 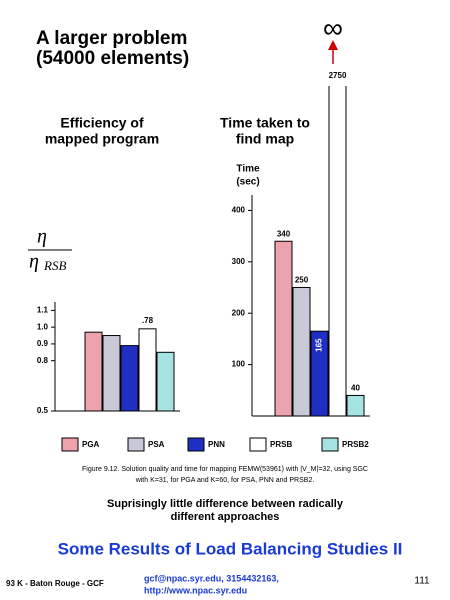 What do you see at coordinates (247, 182) in the screenshot?
I see `y-axis-label: (sec)` at bounding box center [247, 182].